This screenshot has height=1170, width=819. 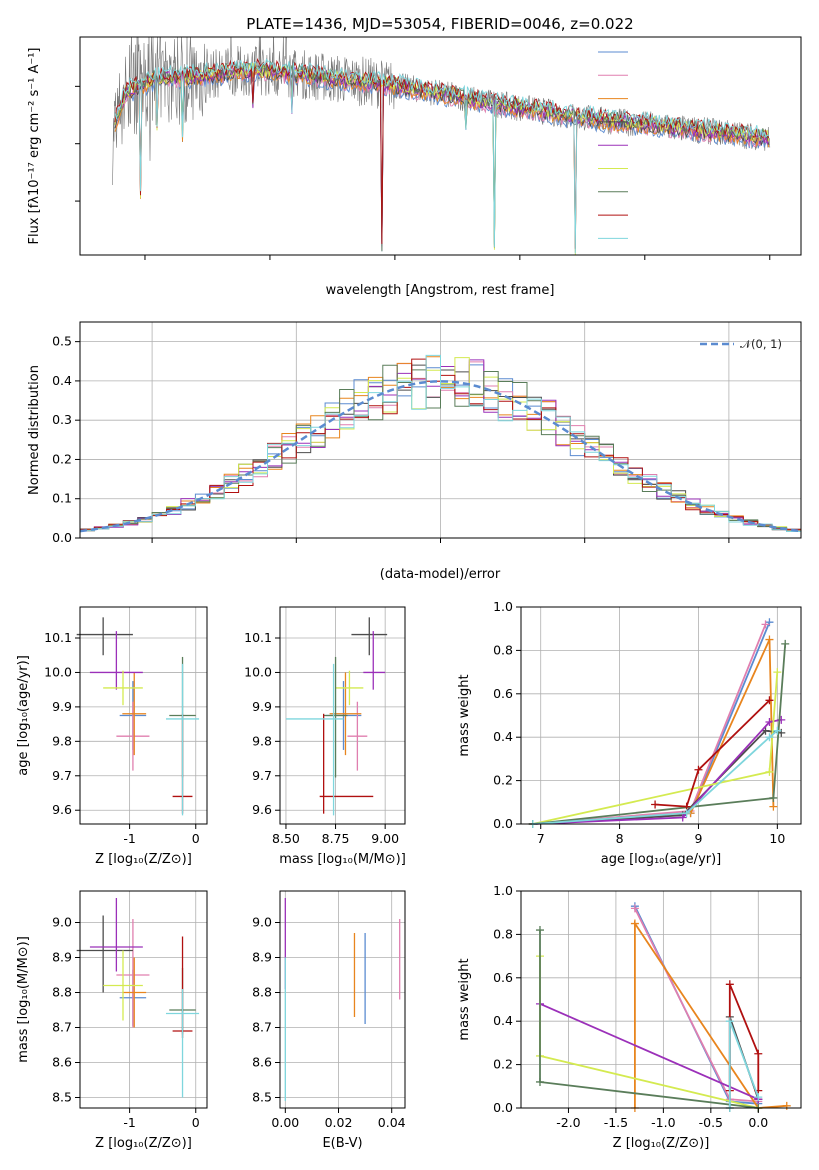 What do you see at coordinates (440, 290) in the screenshot?
I see `spectrum-x-label: wavelength [Angstrom, rest frame]` at bounding box center [440, 290].